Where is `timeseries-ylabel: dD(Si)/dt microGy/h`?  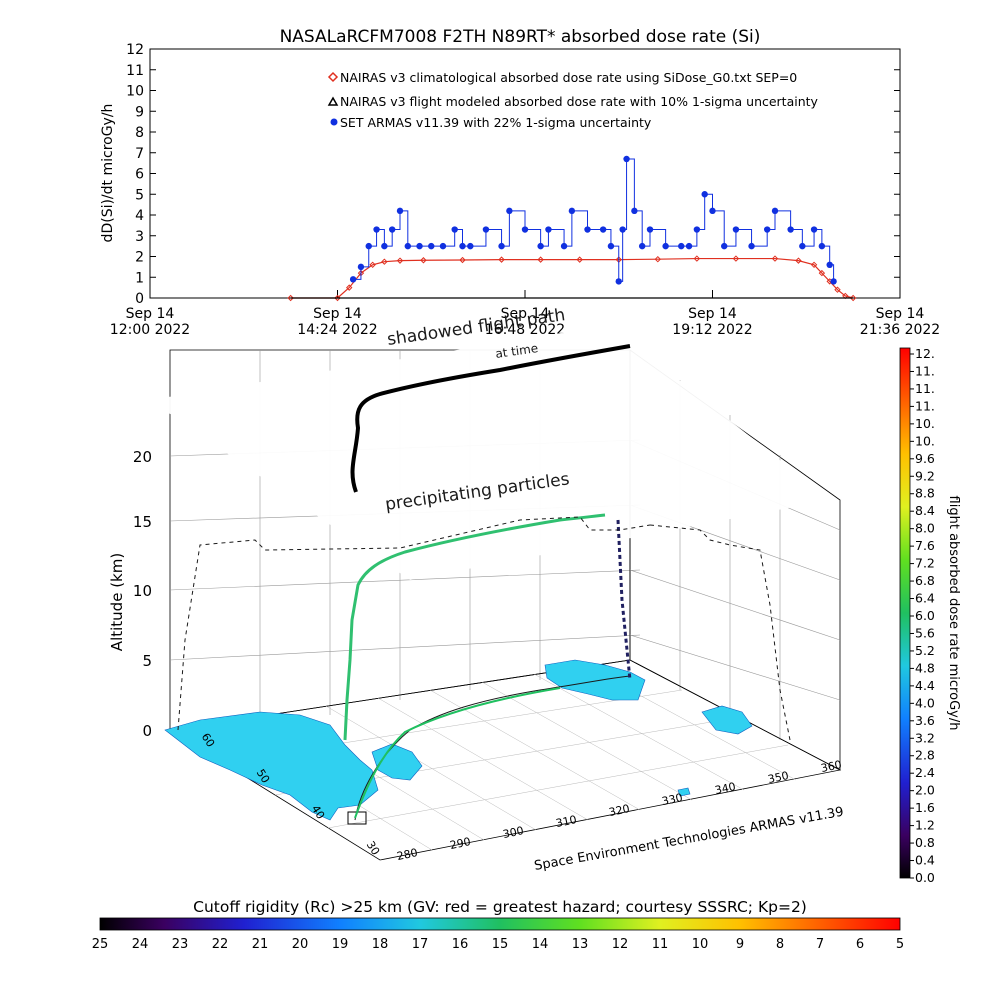
timeseries-ylabel: dD(Si)/dt microGy/h is located at coordinates (108, 173).